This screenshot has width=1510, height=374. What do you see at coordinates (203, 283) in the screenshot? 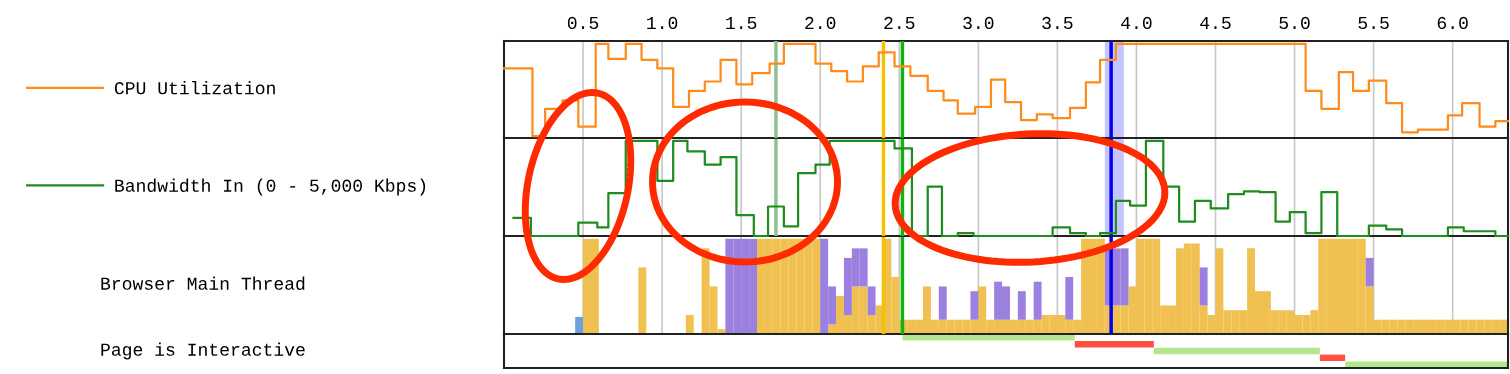
I see `y-axis-title: Browser Main Thread` at bounding box center [203, 283].